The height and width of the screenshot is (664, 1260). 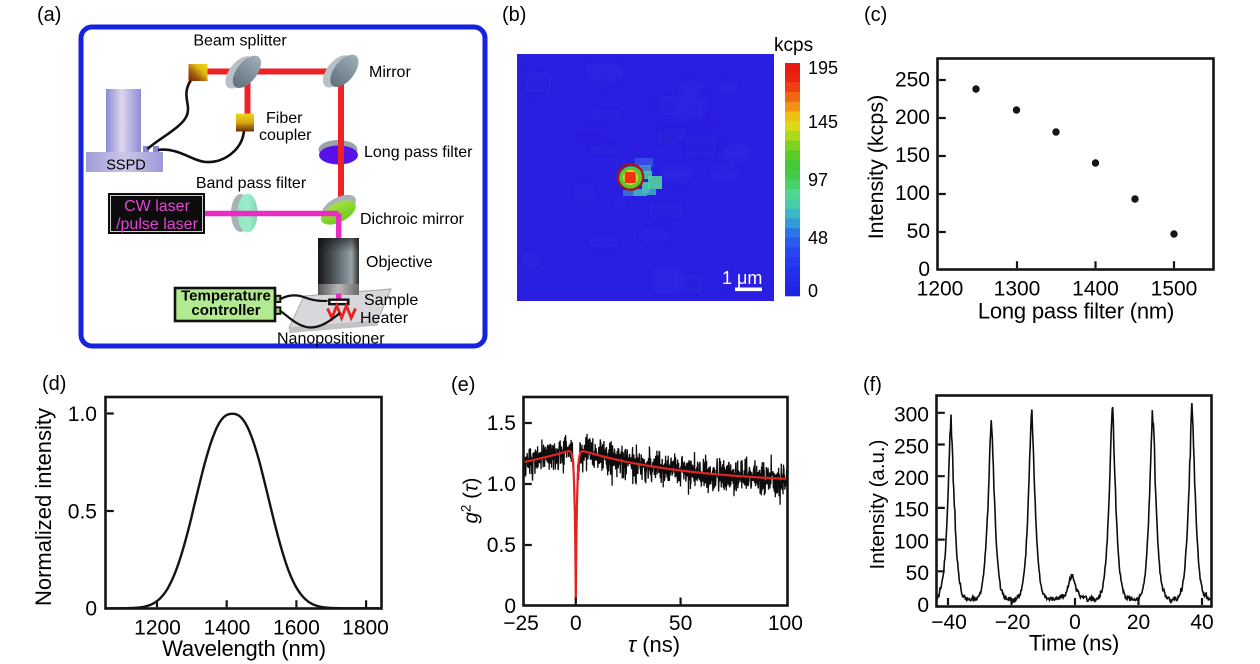 What do you see at coordinates (471, 501) in the screenshot?
I see `svg-text: g2 (τ)` at bounding box center [471, 501].